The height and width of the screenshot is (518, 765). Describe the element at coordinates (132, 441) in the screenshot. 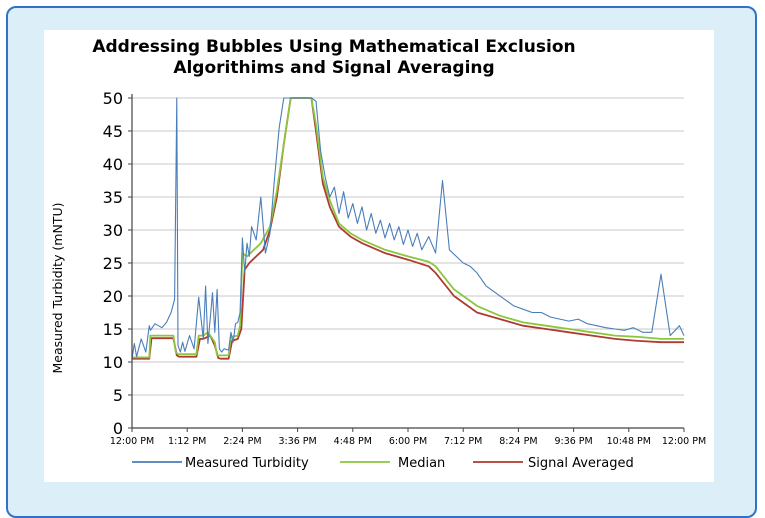

I see `x-tick-label-0: 12:00 PM` at that location.